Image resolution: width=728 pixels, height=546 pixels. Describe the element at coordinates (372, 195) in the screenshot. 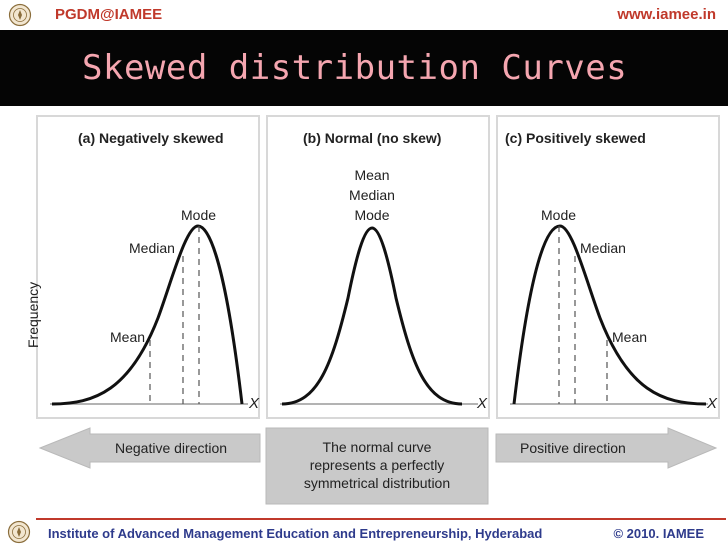

I see `panel-b-median-label: Median` at that location.